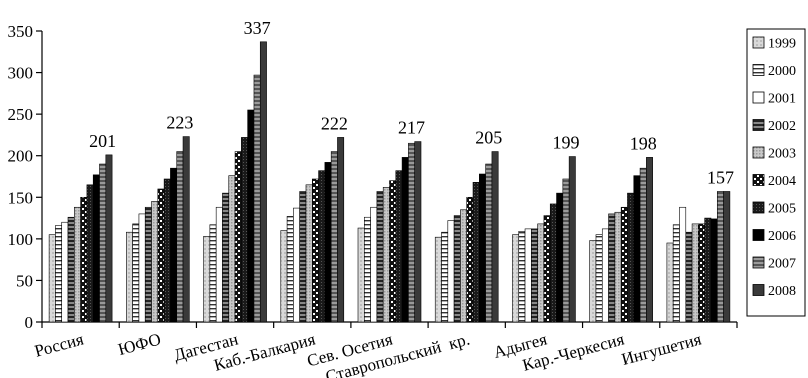 The width and height of the screenshot is (808, 378). I want to click on legend-label: 2000, so click(782, 71).